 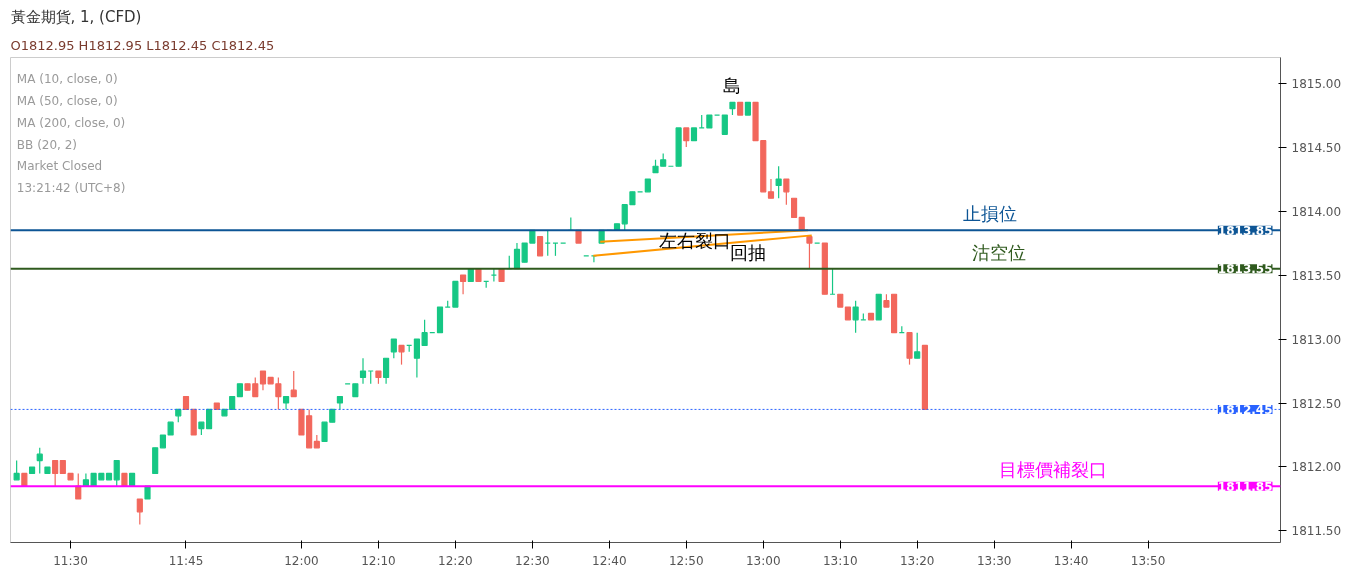 What do you see at coordinates (748, 252) in the screenshot?
I see `annotation: 回抽` at bounding box center [748, 252].